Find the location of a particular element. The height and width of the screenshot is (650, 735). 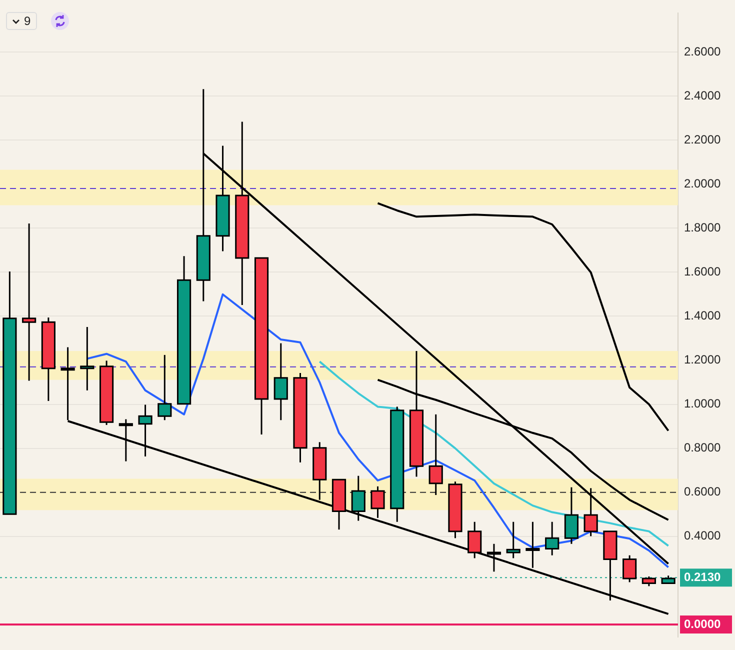

y-tick-label: 1.8000 is located at coordinates (703, 227).